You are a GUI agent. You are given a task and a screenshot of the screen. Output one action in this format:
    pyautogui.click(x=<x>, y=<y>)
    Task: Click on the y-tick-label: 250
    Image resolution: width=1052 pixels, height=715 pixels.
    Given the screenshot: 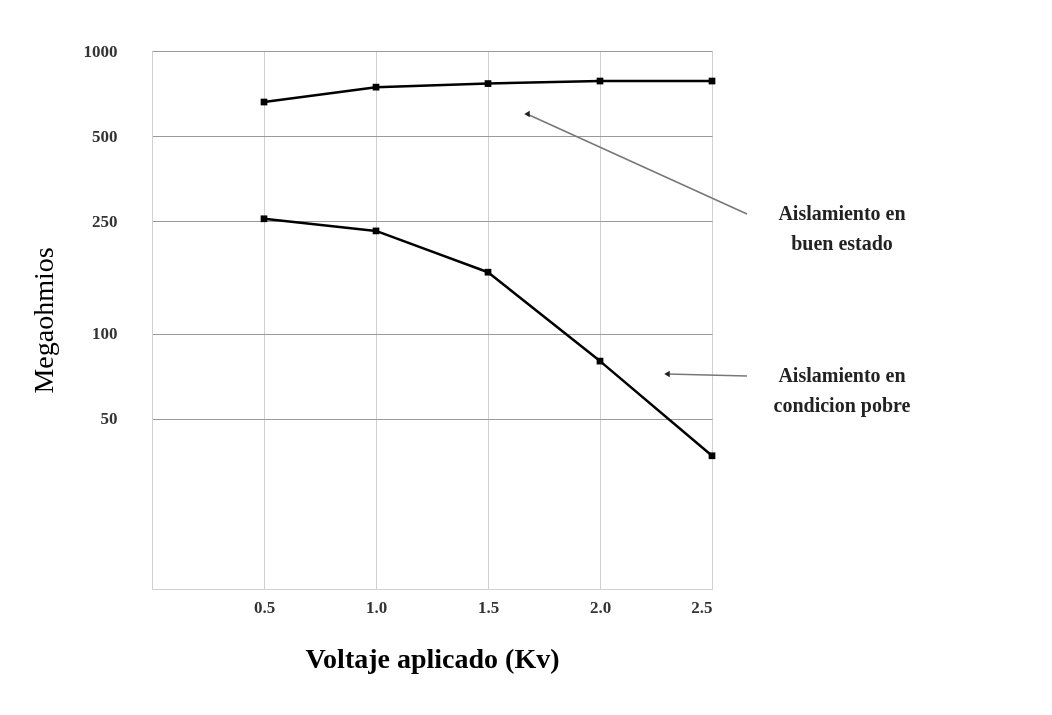 What is the action you would take?
    pyautogui.click(x=105, y=221)
    